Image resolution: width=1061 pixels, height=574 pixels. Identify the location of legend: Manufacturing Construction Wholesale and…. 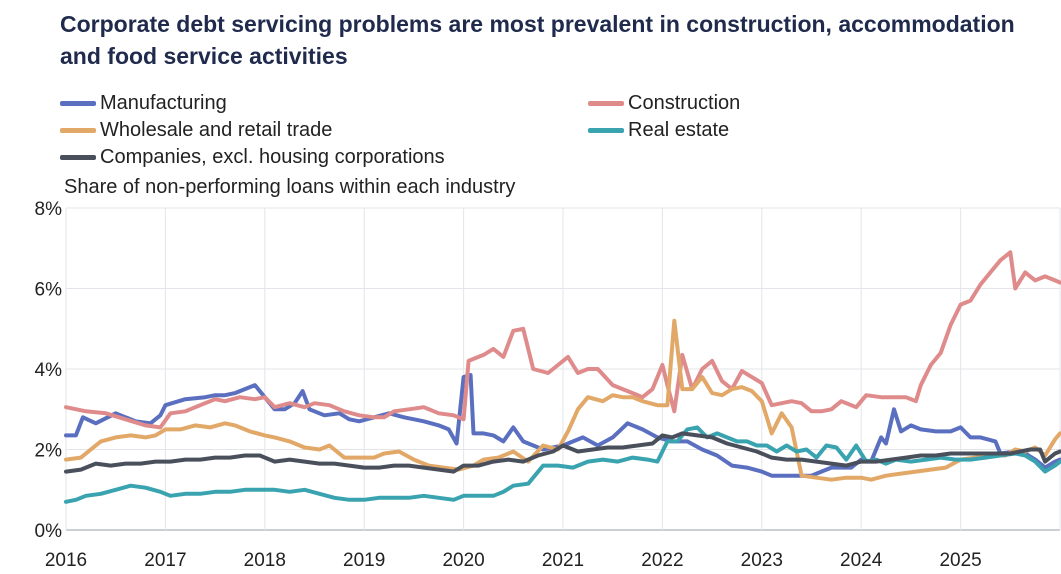
(555, 130).